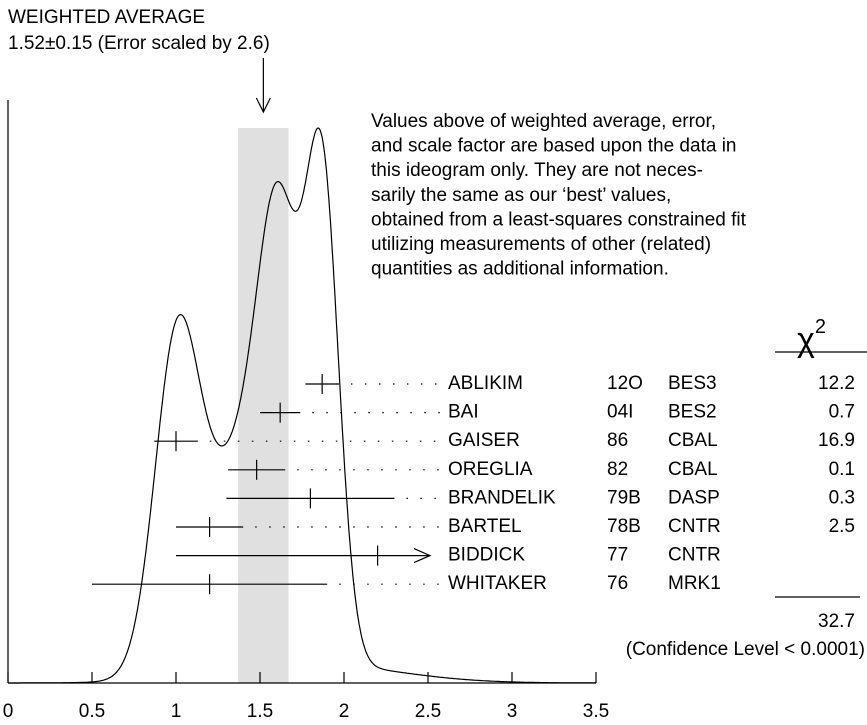 The image size is (867, 725). I want to click on chi2-value: 0.3, so click(842, 497).